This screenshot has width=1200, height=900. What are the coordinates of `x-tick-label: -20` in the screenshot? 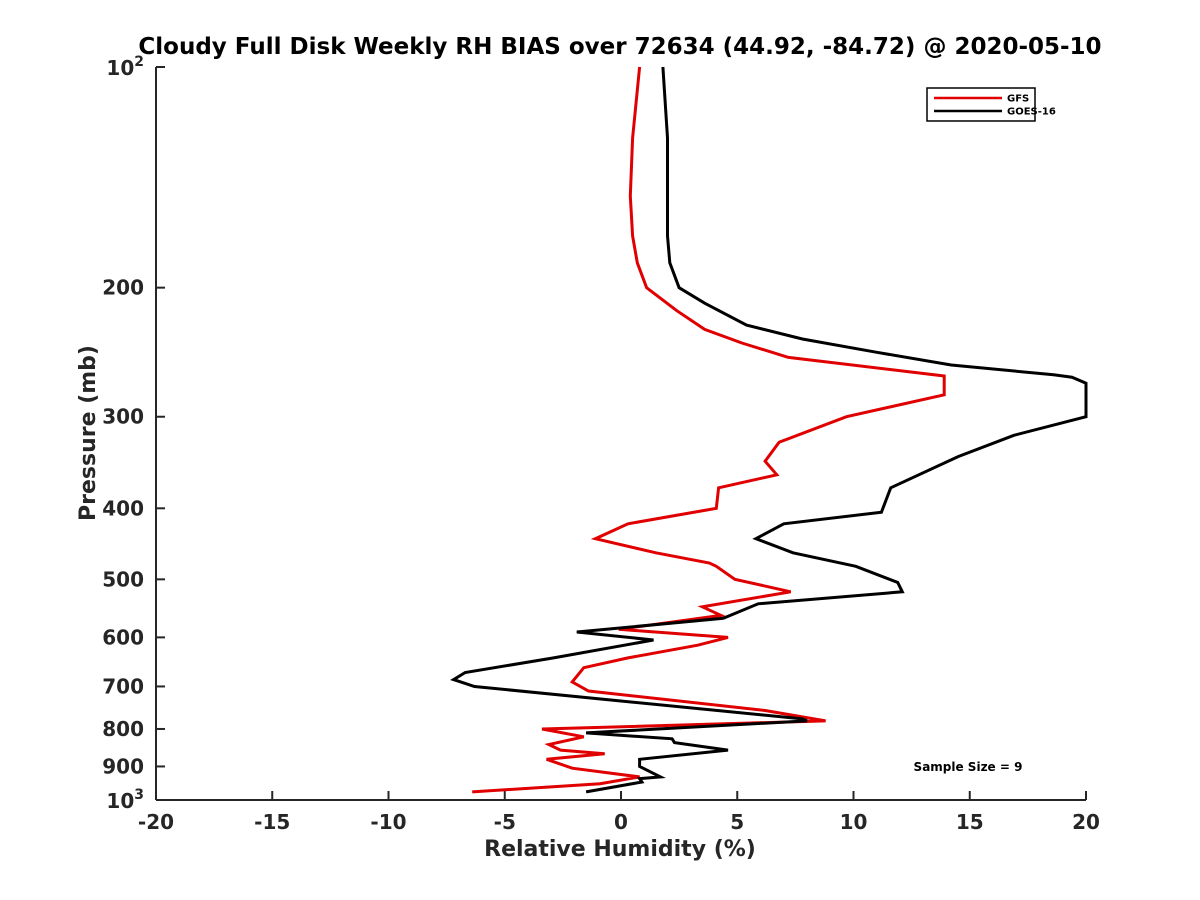 It's located at (156, 822).